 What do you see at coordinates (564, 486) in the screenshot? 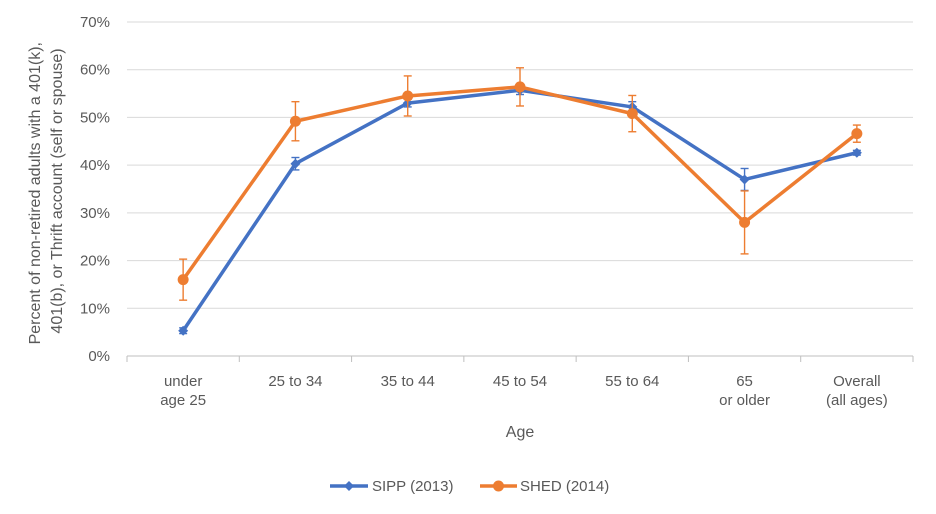
I see `legend-label: SHED (2014)` at bounding box center [564, 486].